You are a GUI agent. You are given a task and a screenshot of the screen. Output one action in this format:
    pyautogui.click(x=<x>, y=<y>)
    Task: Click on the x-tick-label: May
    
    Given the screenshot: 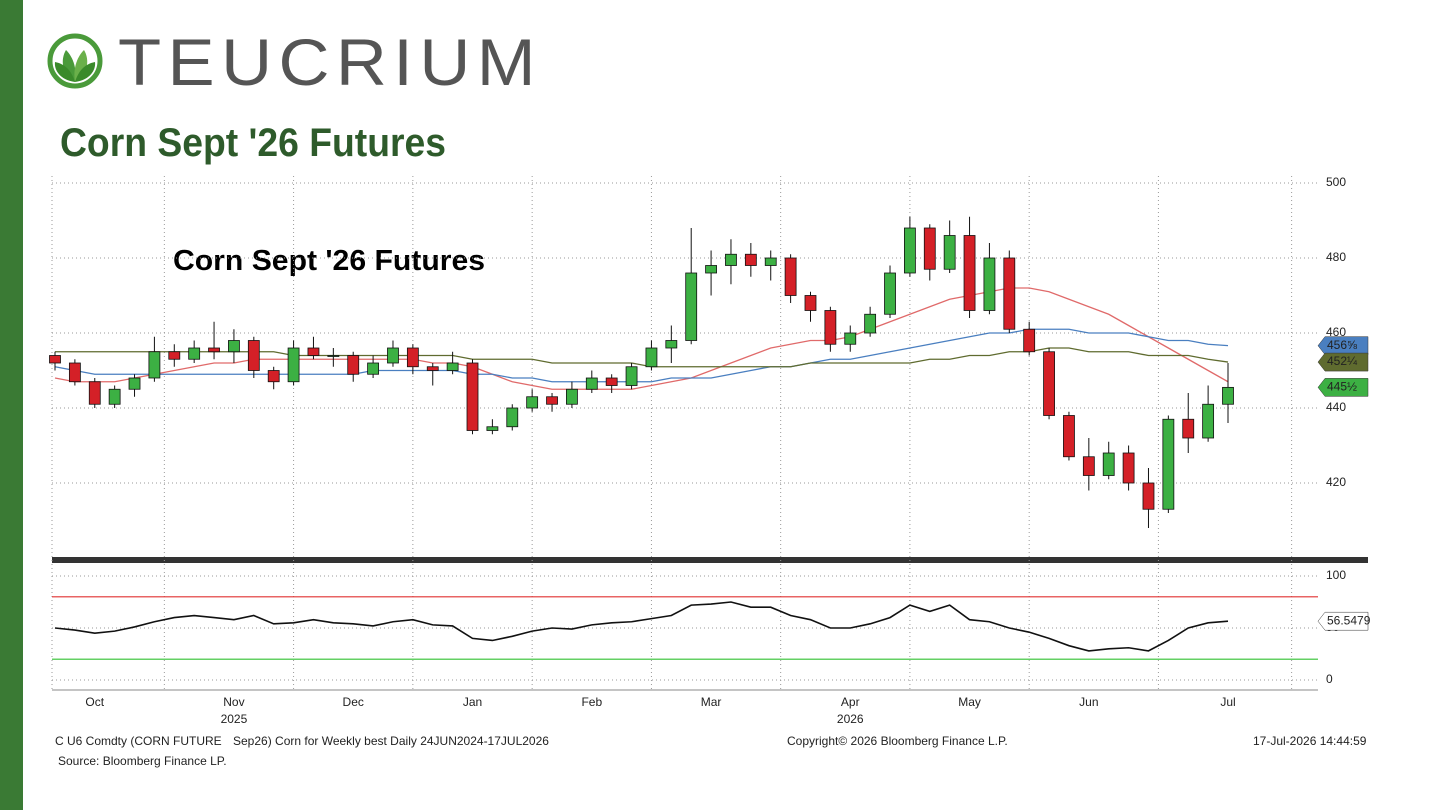 What is the action you would take?
    pyautogui.click(x=969, y=702)
    